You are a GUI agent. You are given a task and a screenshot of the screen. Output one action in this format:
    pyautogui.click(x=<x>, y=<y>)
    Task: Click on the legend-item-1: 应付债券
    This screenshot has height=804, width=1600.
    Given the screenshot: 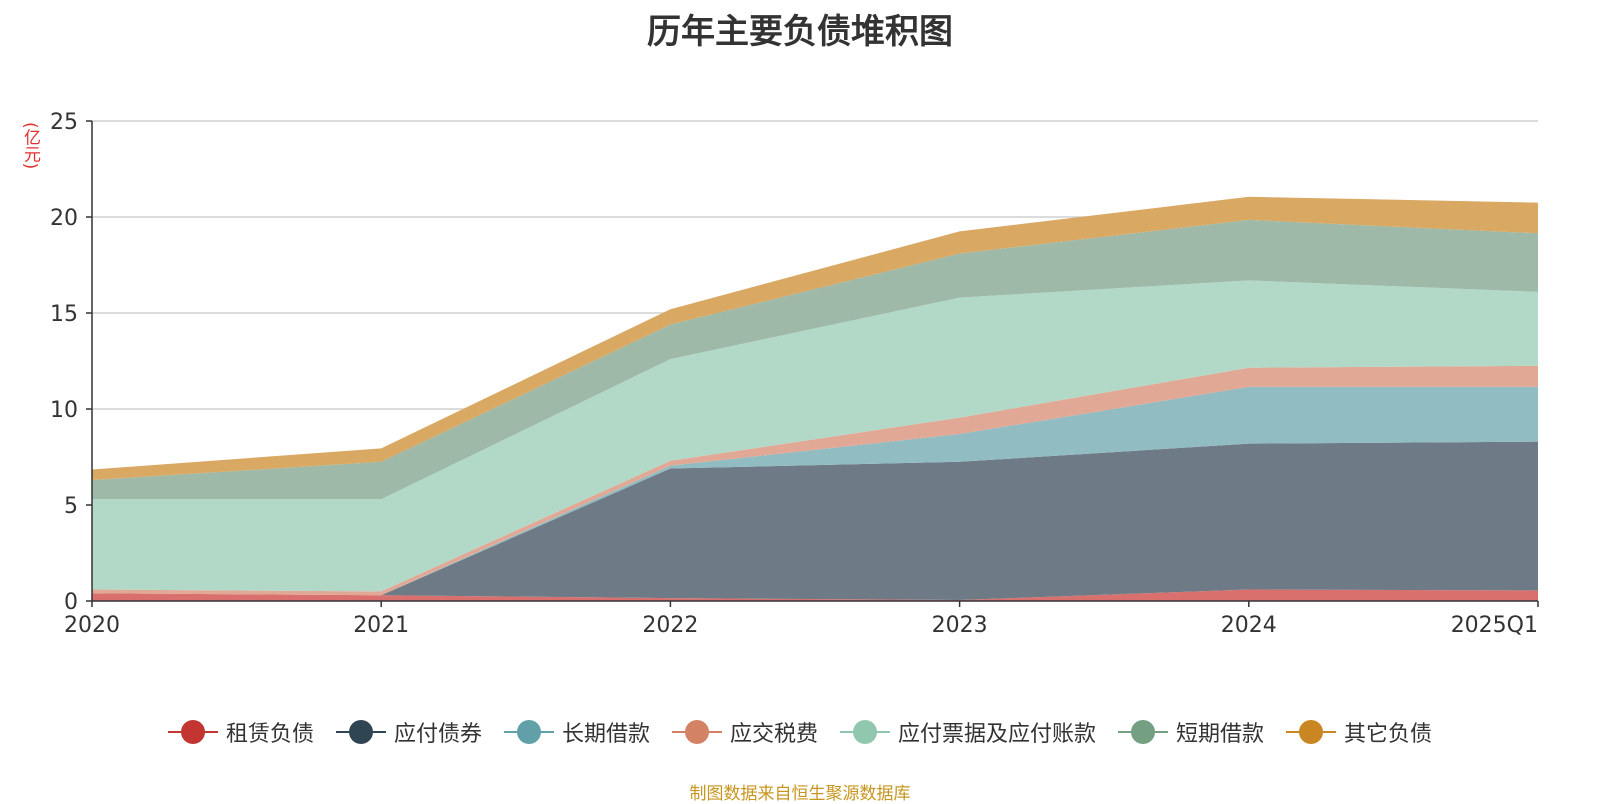 What is the action you would take?
    pyautogui.click(x=408, y=732)
    